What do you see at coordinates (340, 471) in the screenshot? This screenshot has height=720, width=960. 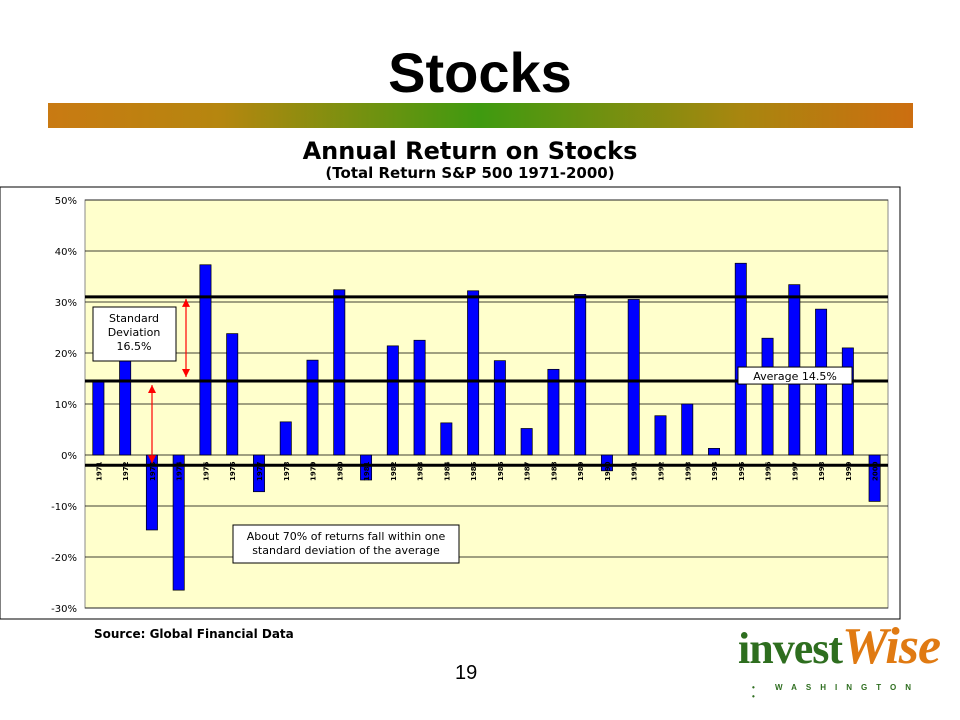 I see `x-tick-label: 1980` at bounding box center [340, 471].